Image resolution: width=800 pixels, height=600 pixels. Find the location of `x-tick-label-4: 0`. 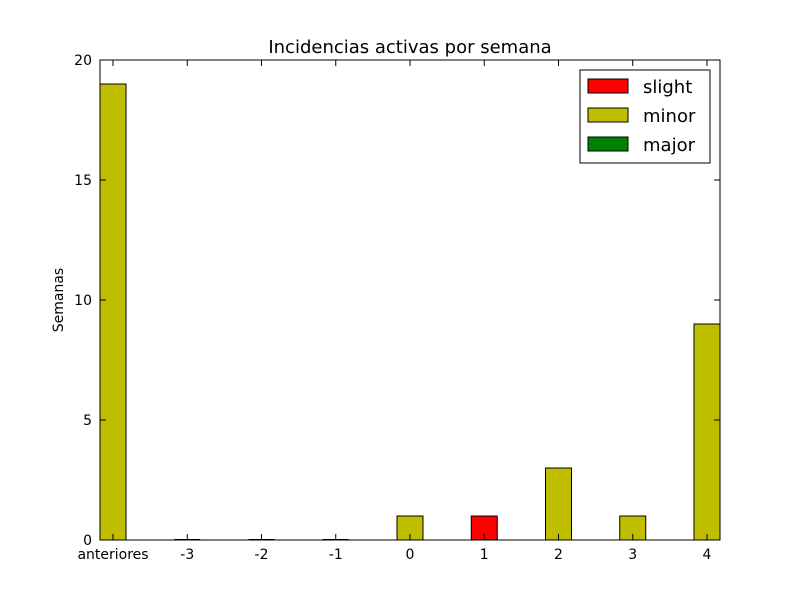

x-tick-label-4: 0 is located at coordinates (410, 555).